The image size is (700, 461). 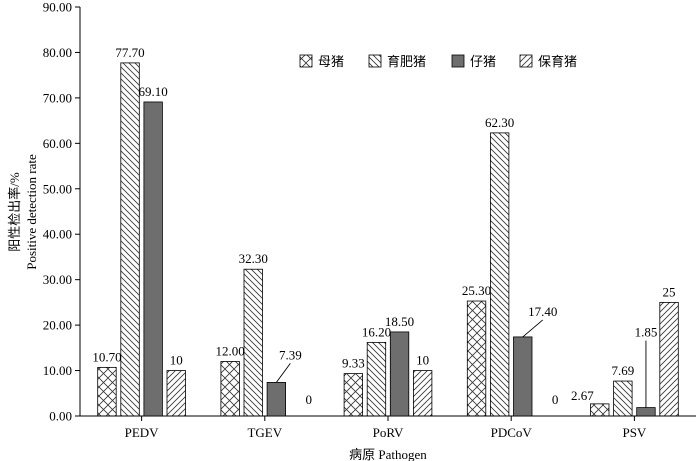 What do you see at coordinates (582, 395) in the screenshot?
I see `data-label-sow: 2.67` at bounding box center [582, 395].